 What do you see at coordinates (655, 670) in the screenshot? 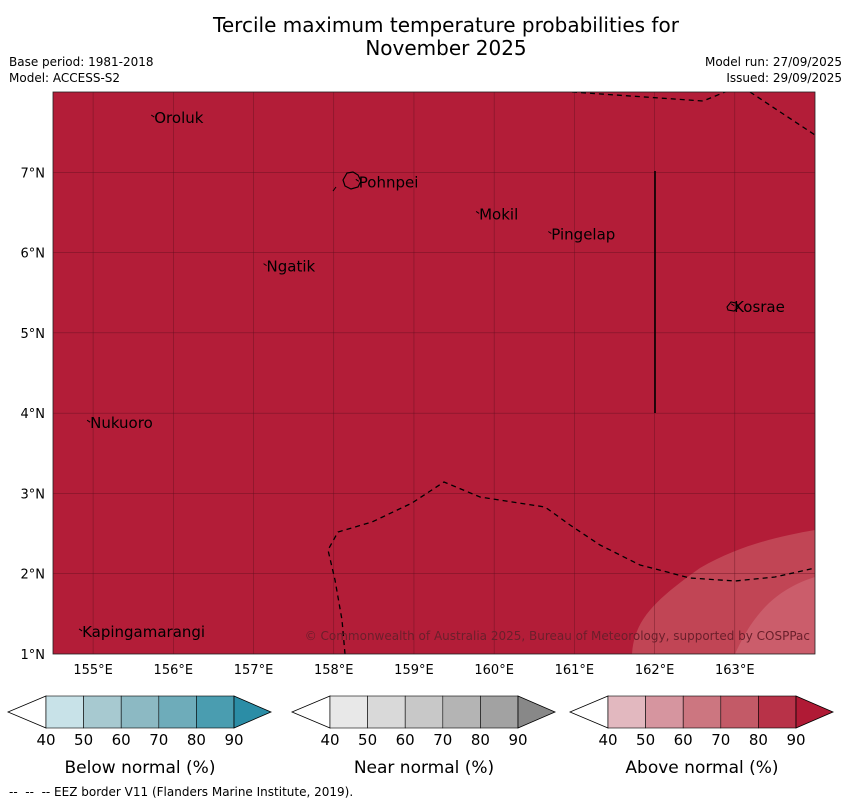
I see `lon-tick-label: 162°E` at bounding box center [655, 670].